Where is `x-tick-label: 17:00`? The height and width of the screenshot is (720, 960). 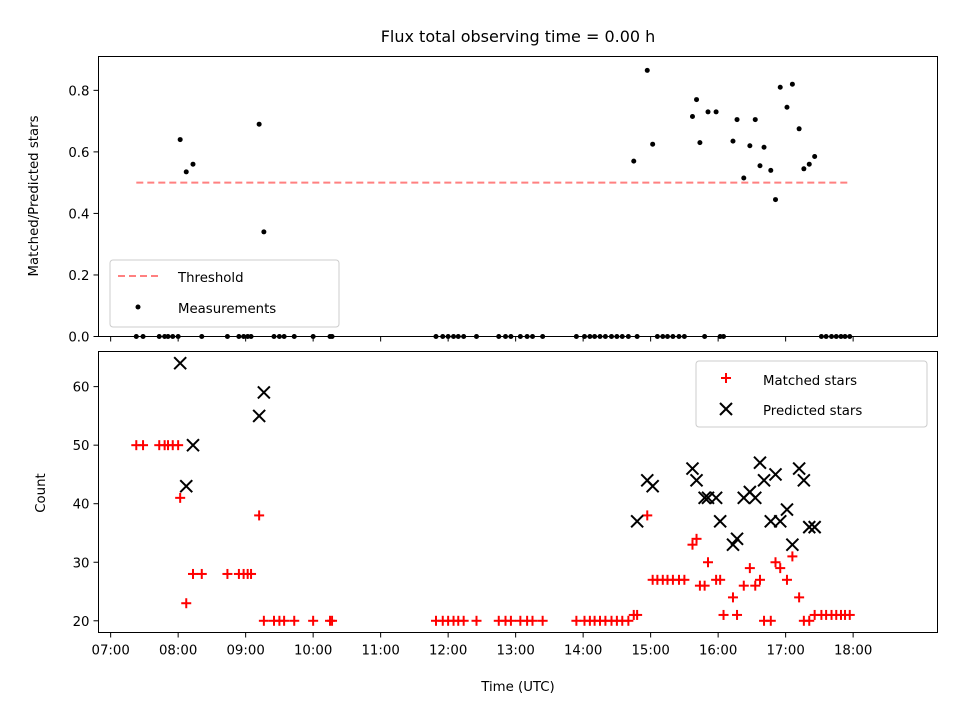 x-tick-label: 17:00 is located at coordinates (785, 651).